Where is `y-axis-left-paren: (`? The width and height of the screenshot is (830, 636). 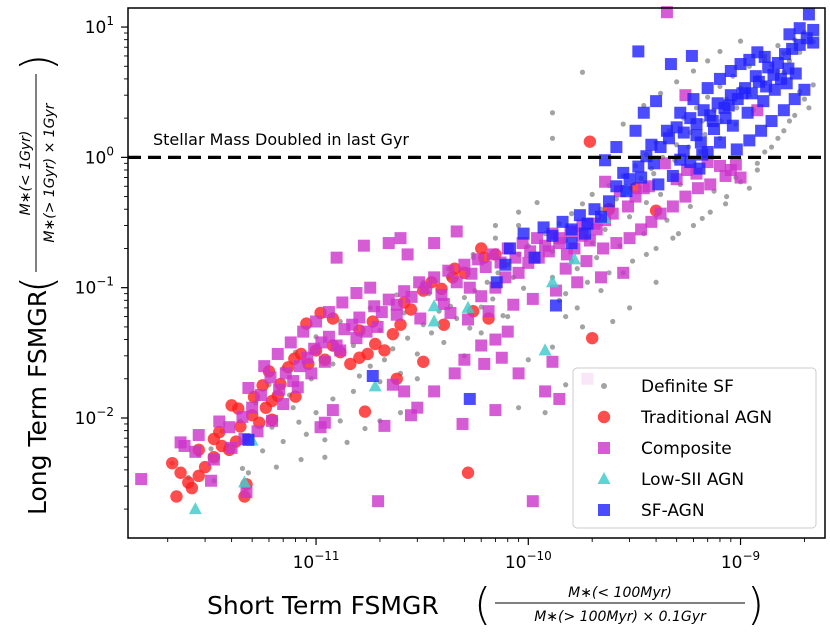 y-axis-left-paren: ( is located at coordinates (37, 284).